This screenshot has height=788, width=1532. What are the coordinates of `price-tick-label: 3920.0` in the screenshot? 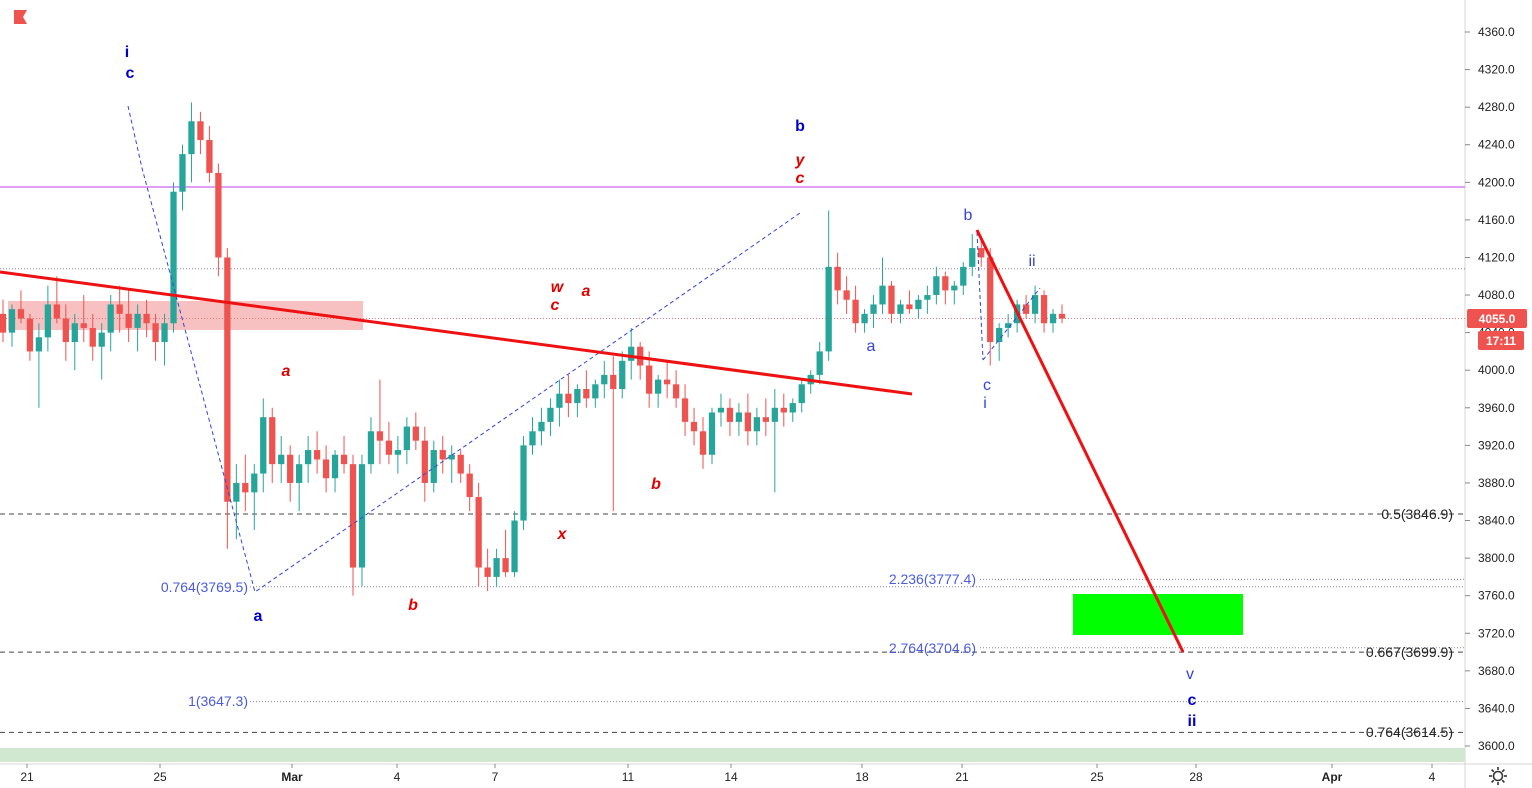 It's located at (1496, 445).